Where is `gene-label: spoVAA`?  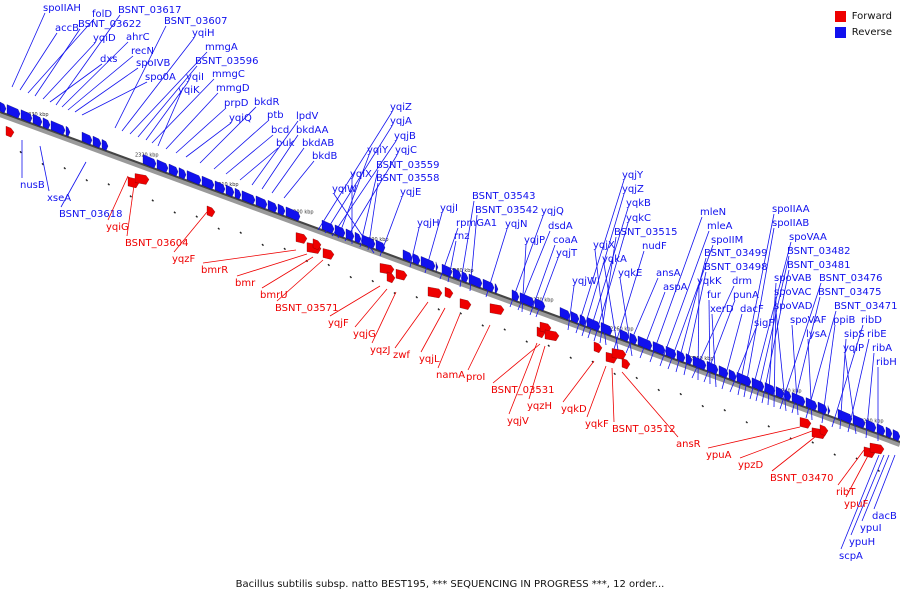 gene-label: spoVAA is located at coordinates (808, 237).